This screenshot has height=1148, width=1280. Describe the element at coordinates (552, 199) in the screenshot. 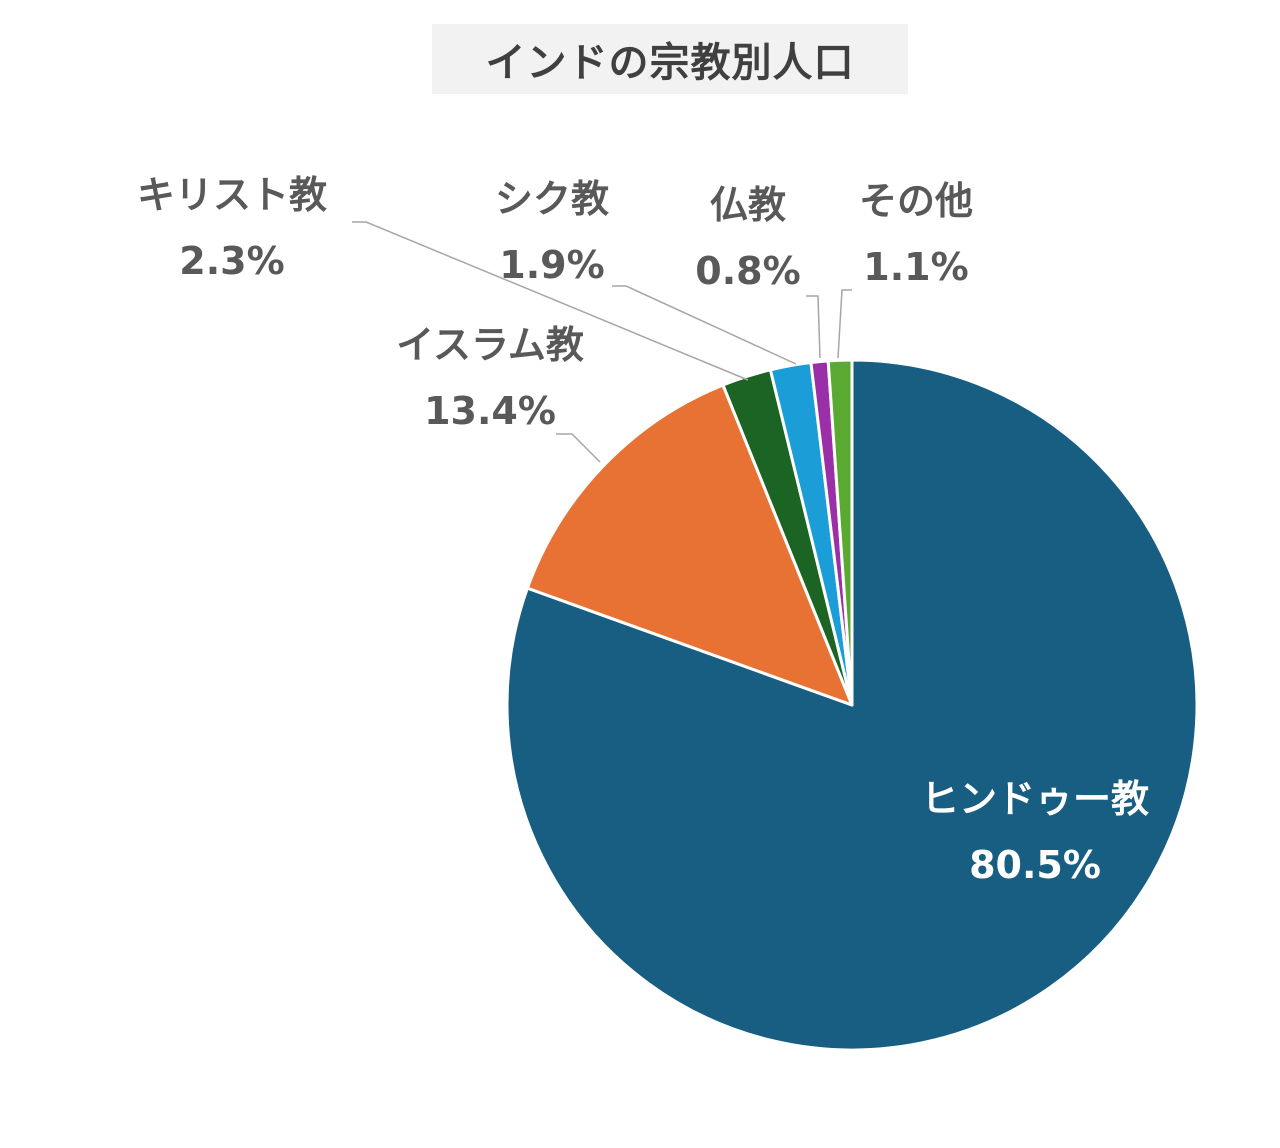

I see `slice-label: シク教` at that location.